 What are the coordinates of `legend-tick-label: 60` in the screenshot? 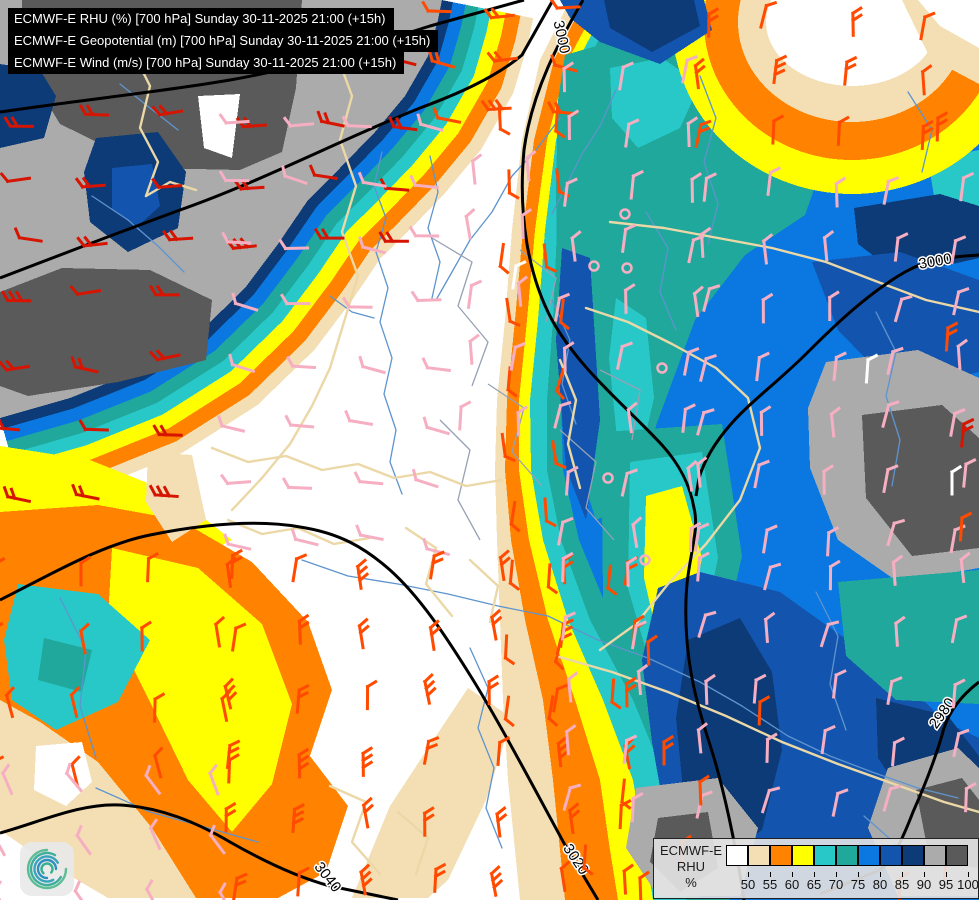 It's located at (792, 884).